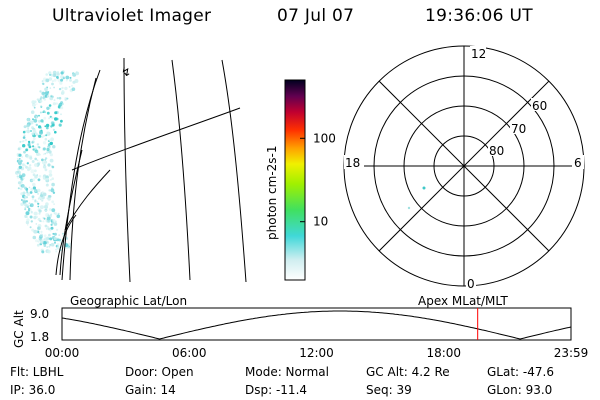  I want to click on colorbar-ticks: 100 10, so click(318, 180).